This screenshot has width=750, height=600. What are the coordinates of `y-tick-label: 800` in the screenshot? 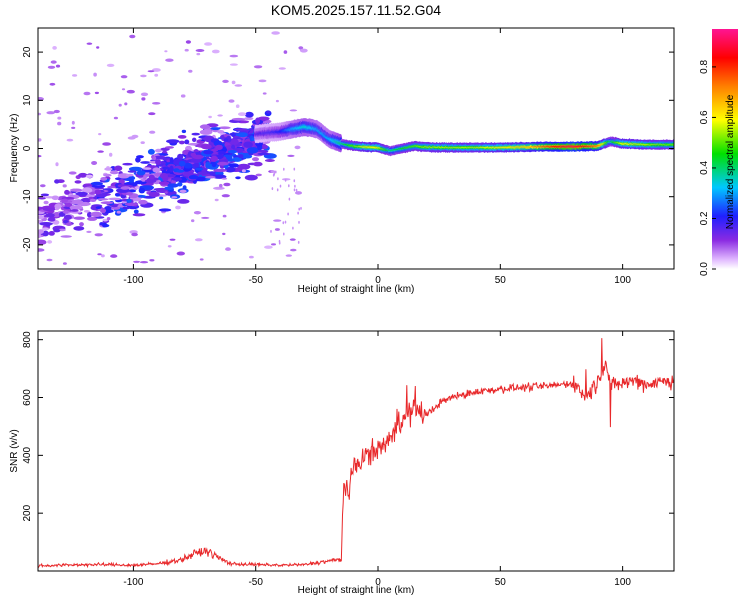 It's located at (27, 339).